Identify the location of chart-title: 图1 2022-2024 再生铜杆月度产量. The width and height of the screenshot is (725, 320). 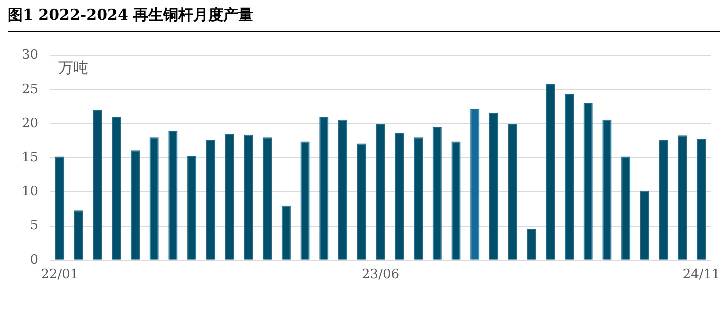
(364, 19).